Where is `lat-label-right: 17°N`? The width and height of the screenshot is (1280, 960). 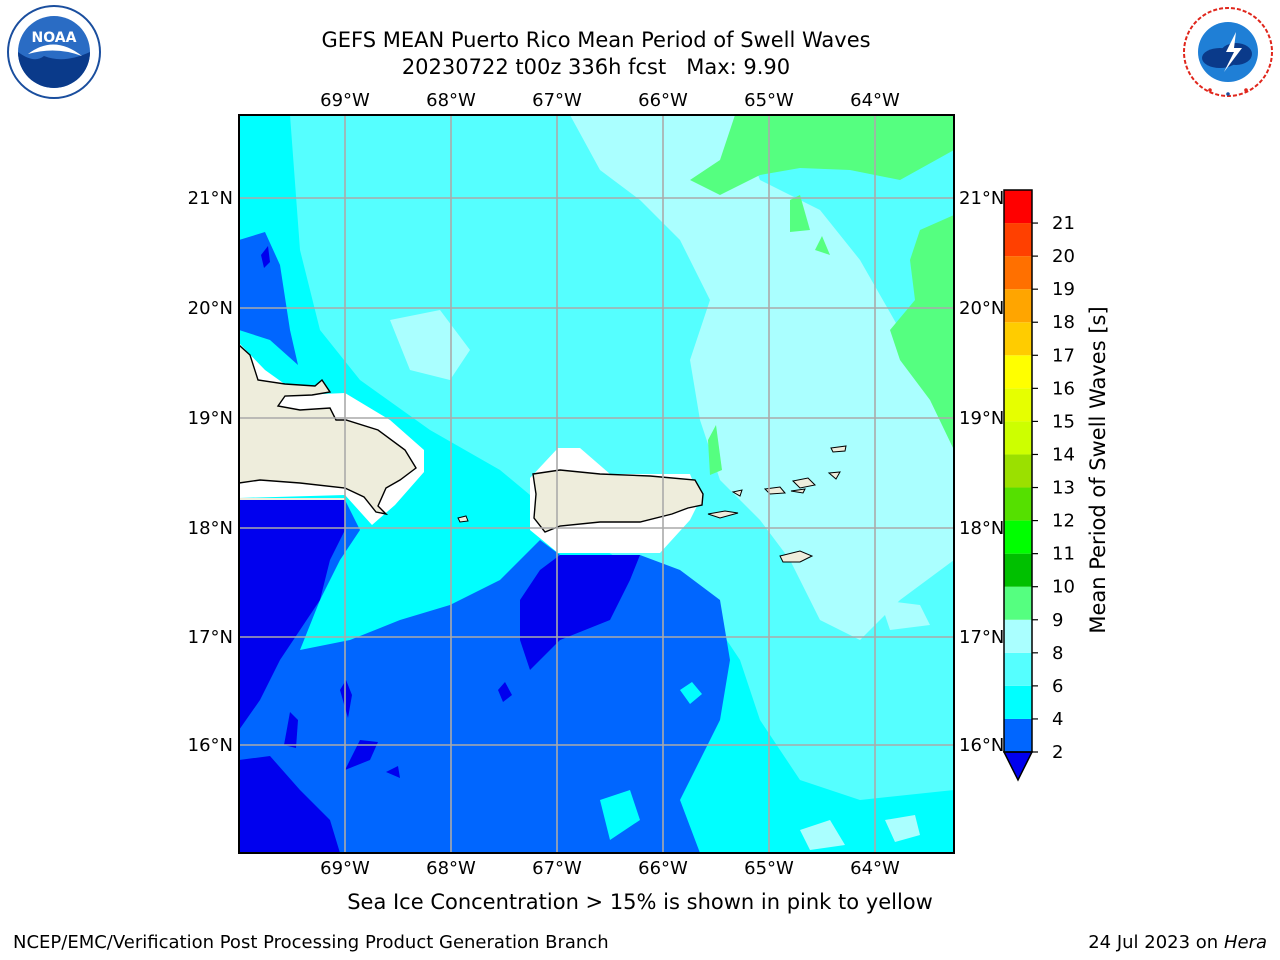 lat-label-right: 17°N is located at coordinates (981, 637).